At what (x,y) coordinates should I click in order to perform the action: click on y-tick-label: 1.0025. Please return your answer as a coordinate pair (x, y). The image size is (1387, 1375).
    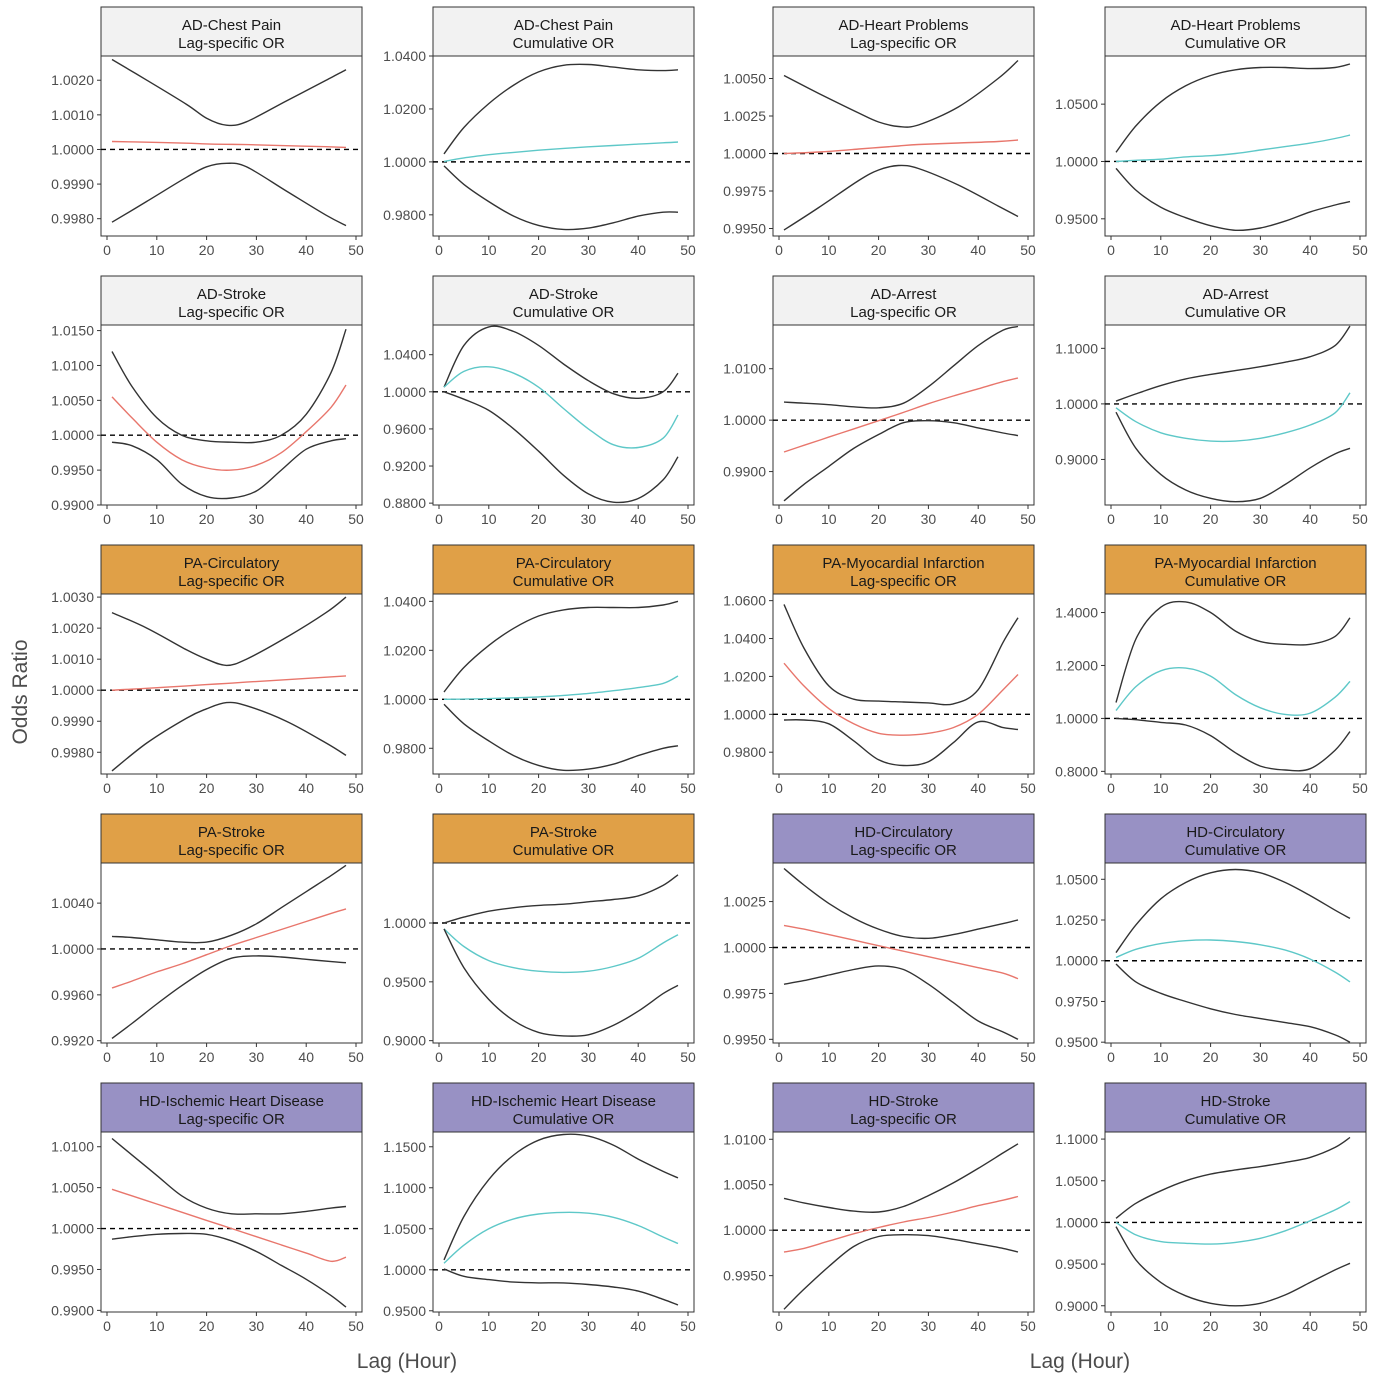
    Looking at the image, I should click on (744, 116).